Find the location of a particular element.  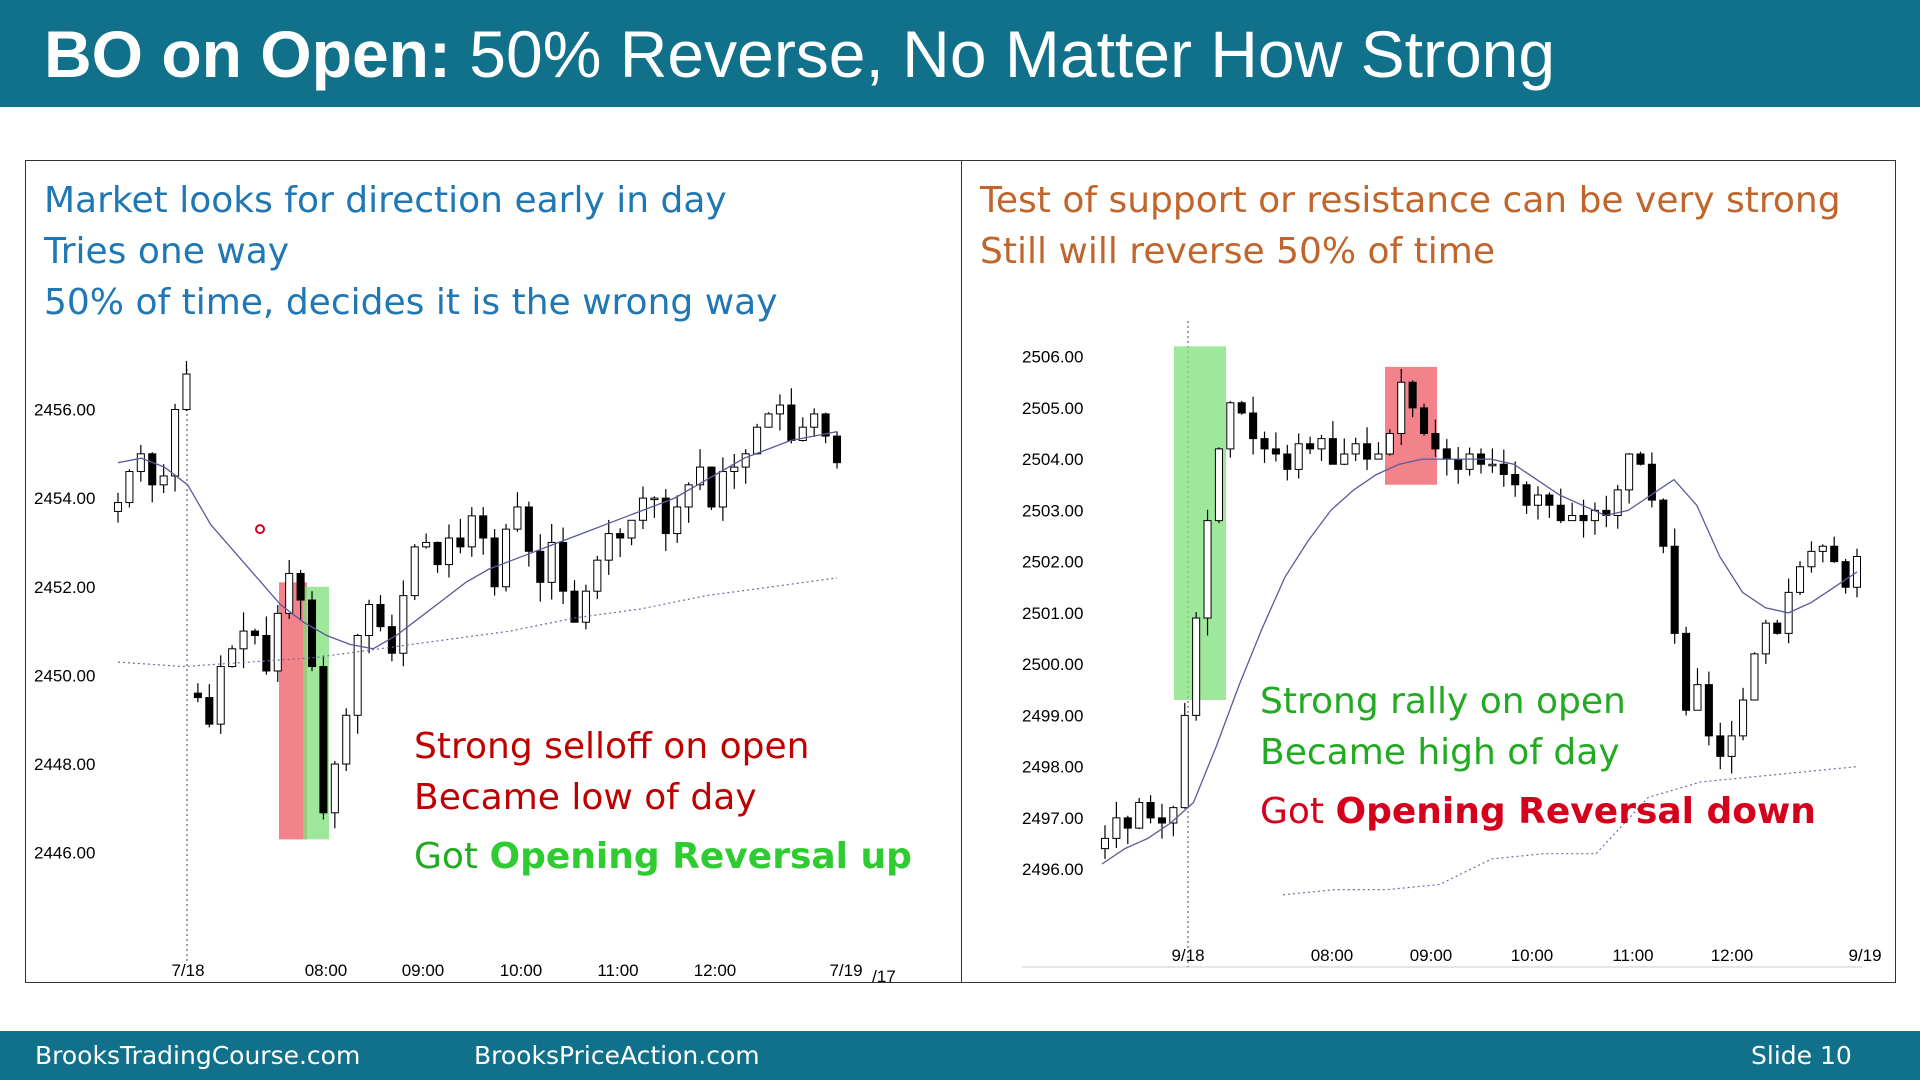

footer-left-link: BrooksTradingCourse.com is located at coordinates (198, 1055).